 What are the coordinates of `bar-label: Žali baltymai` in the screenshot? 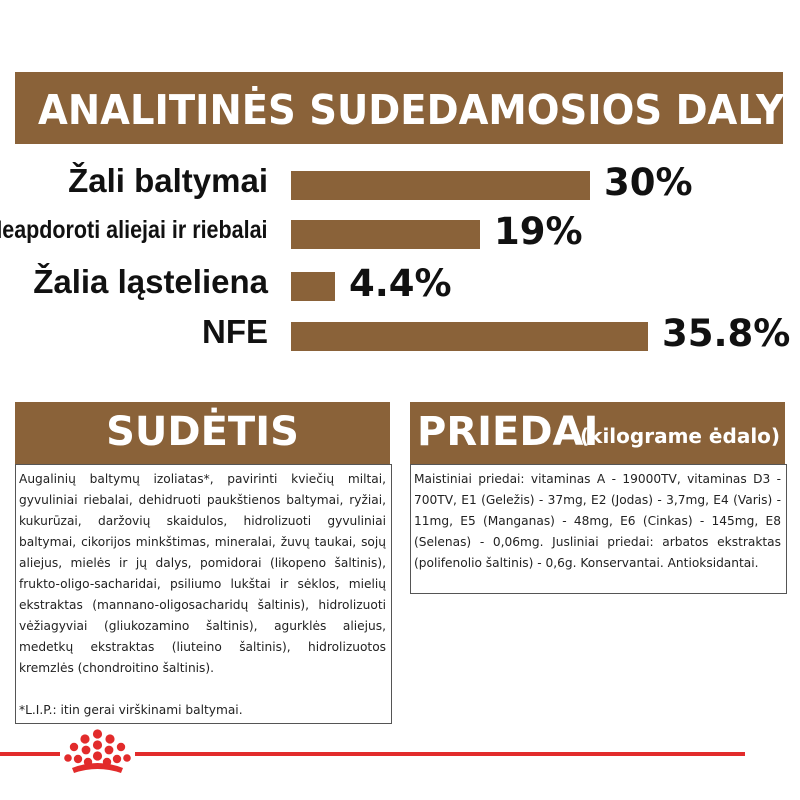 It's located at (168, 180).